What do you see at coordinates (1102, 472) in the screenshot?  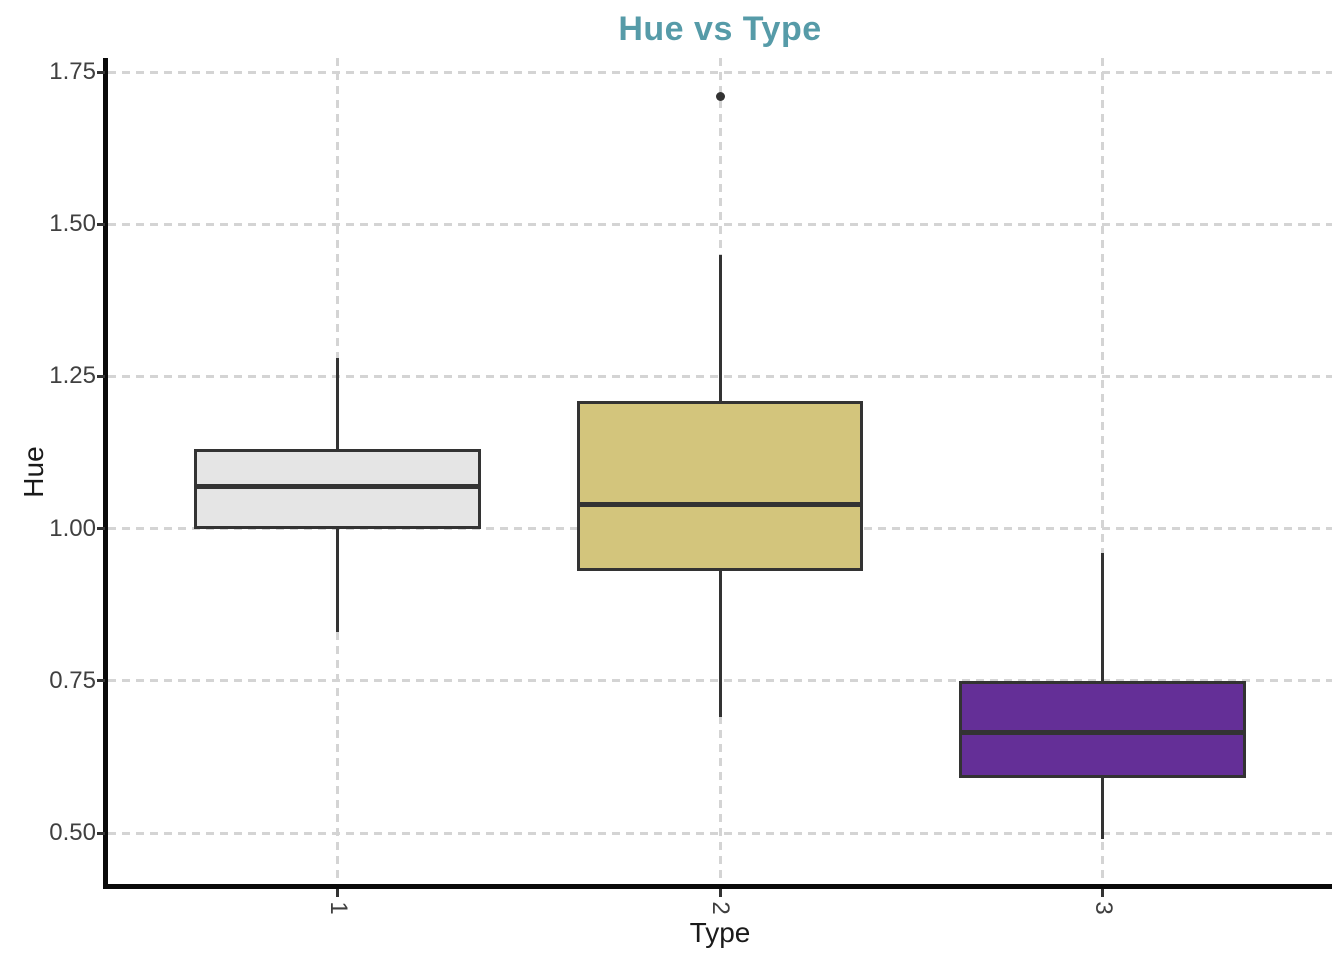 I see `v-gridline` at bounding box center [1102, 472].